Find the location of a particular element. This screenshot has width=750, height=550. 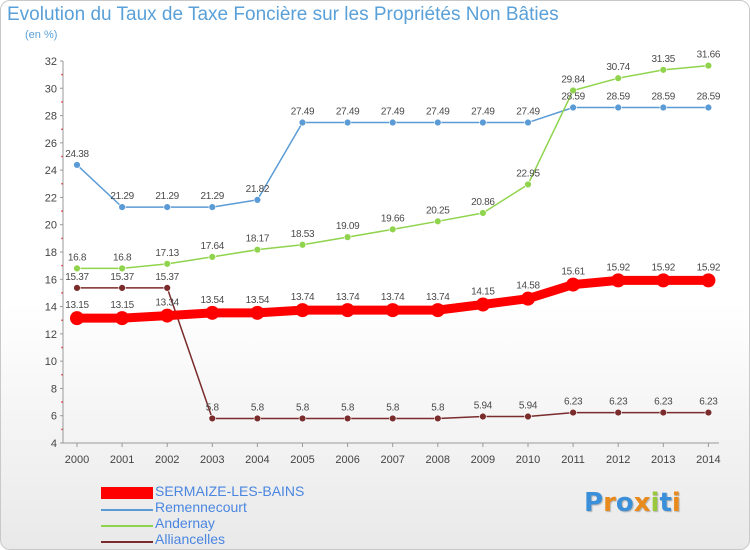

data-label: 15.61 is located at coordinates (573, 272).